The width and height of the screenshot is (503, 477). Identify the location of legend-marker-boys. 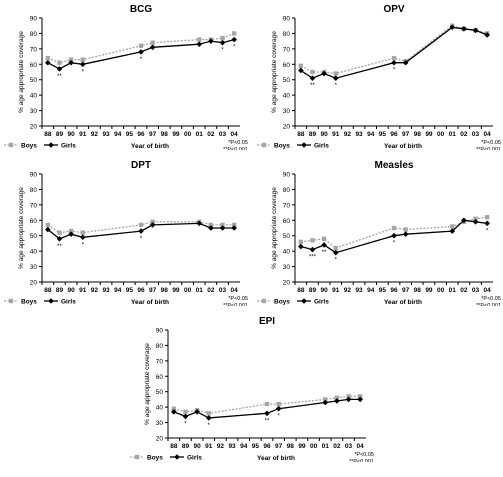
(11, 301).